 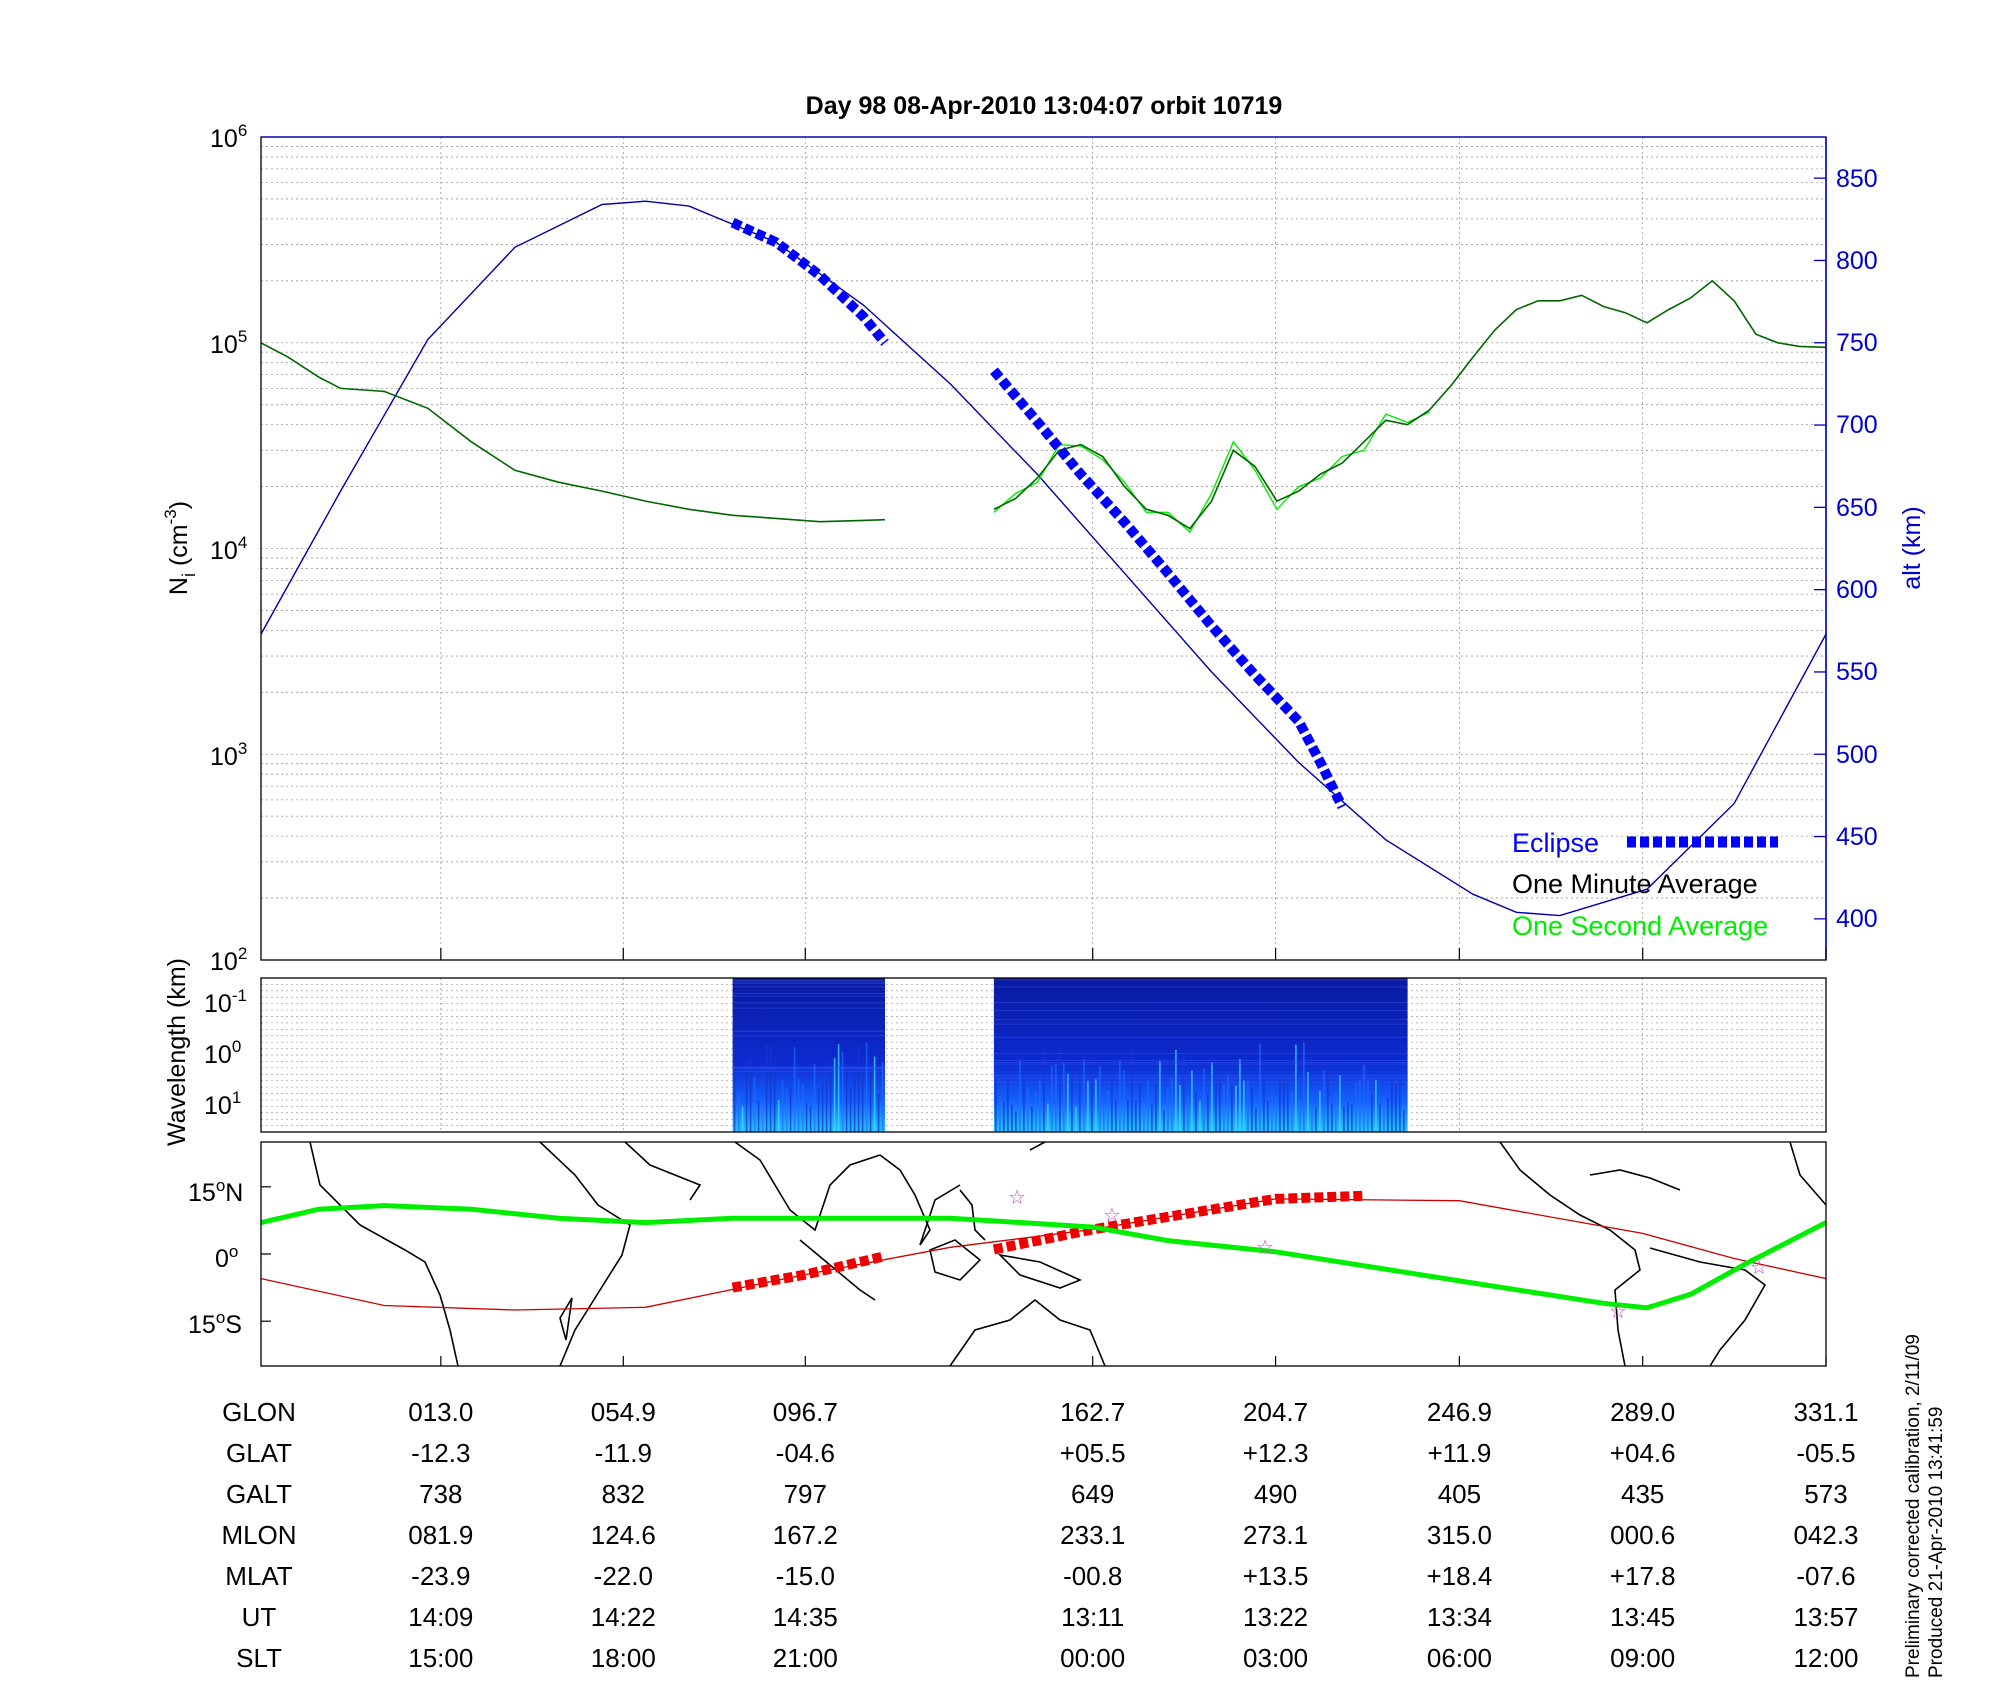 What do you see at coordinates (228, 548) in the screenshot?
I see `density-y-tick-labels: 10⁶ 10⁵ 10⁴ 10³ 10²` at bounding box center [228, 548].